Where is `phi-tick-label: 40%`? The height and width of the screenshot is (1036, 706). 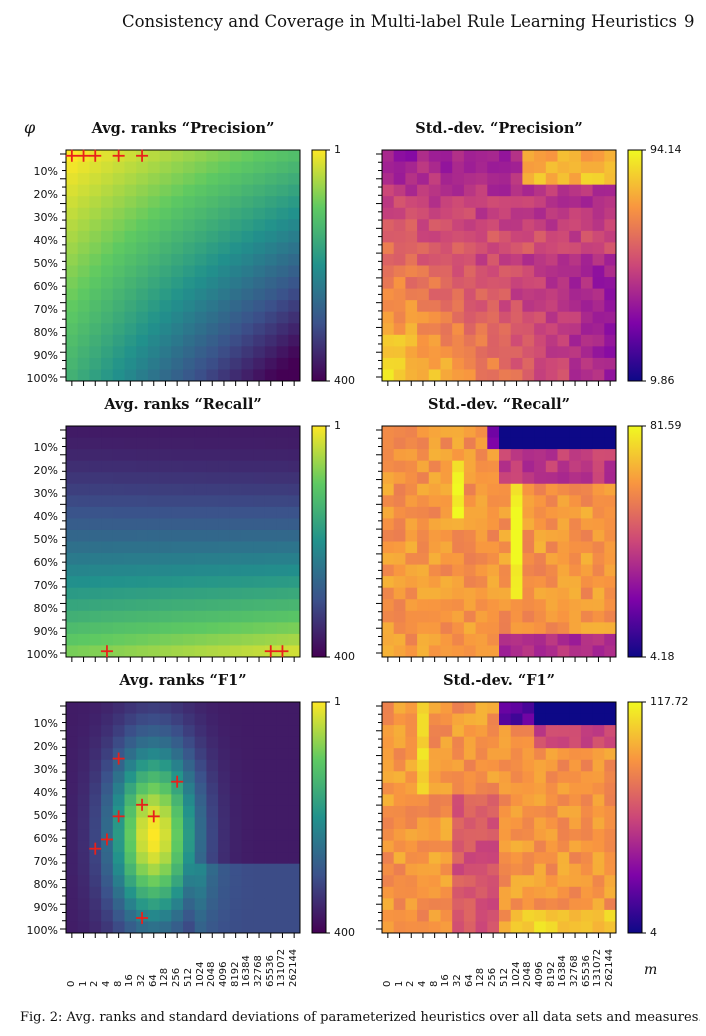
phi-tick-label: 40% is located at coordinates (45, 792).